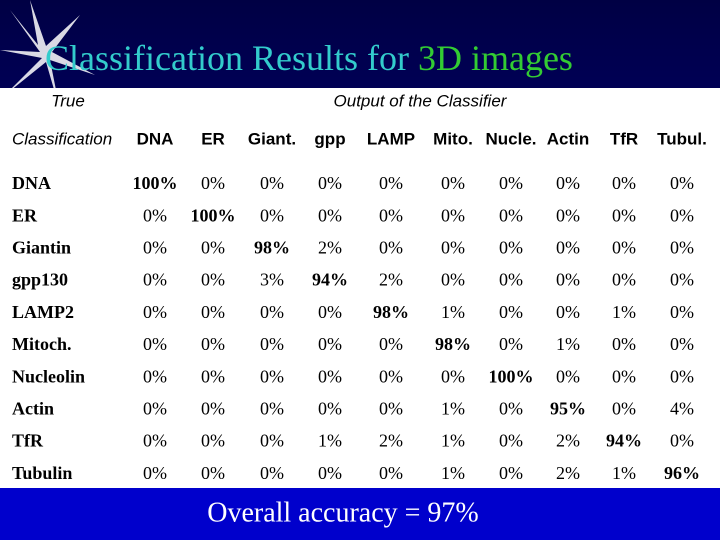  What do you see at coordinates (568, 409) in the screenshot?
I see `cell: 95%` at bounding box center [568, 409].